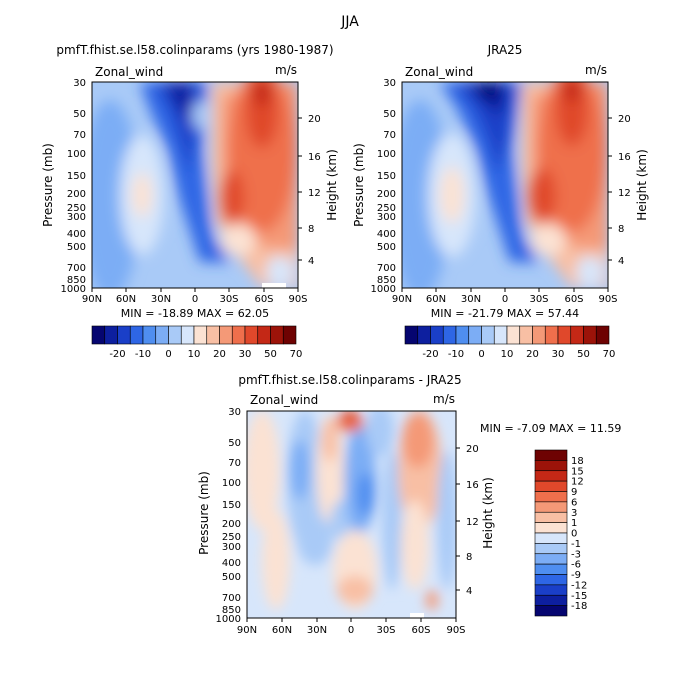 Image resolution: width=700 pixels, height=700 pixels. Describe the element at coordinates (311, 261) in the screenshot. I see `panel-model-height-tick: 4` at that location.